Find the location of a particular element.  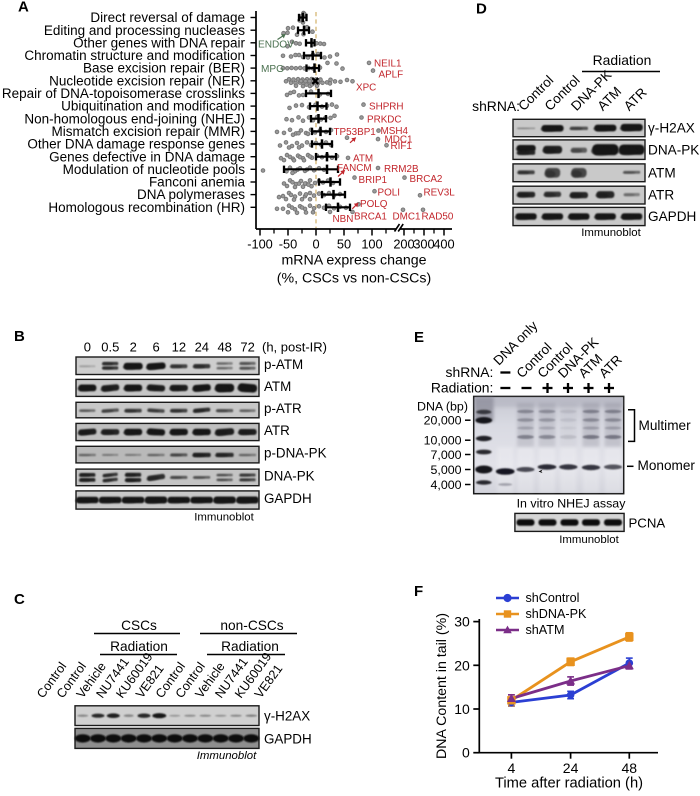

svg-text:Ubiquitination and modificatio: Ubiquitination and modification is located at coordinates (153, 106).